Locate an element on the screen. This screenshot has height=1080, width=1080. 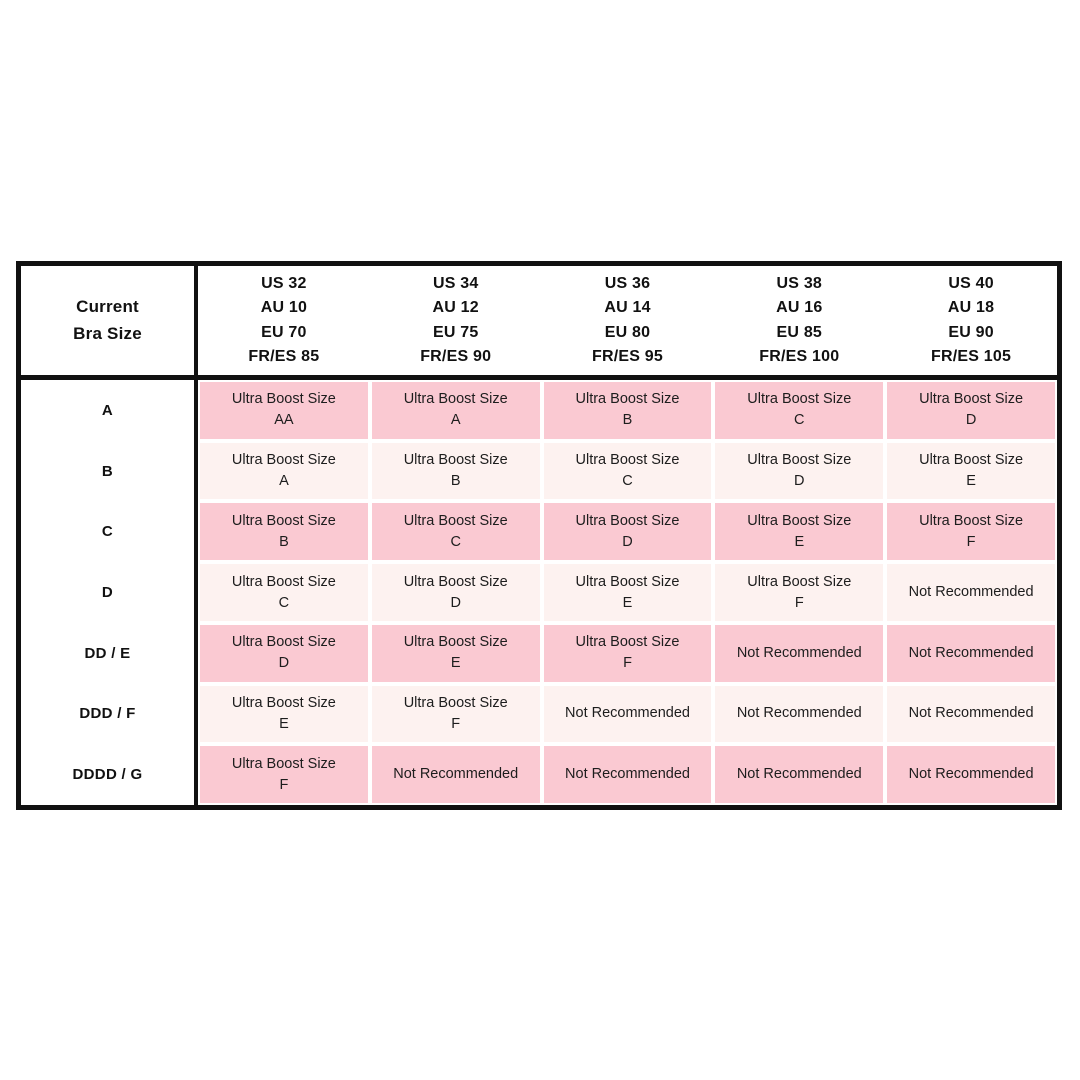
size-cell-line-2: AA is located at coordinates (284, 420).